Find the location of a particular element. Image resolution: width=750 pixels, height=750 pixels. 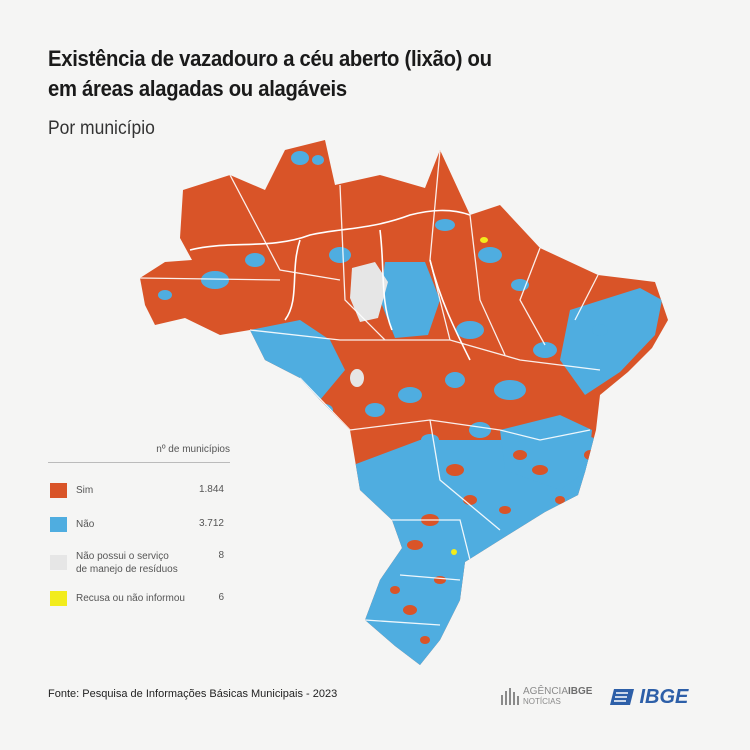

legend-label-no-service-line2: de manejo de resíduos is located at coordinates (127, 569).